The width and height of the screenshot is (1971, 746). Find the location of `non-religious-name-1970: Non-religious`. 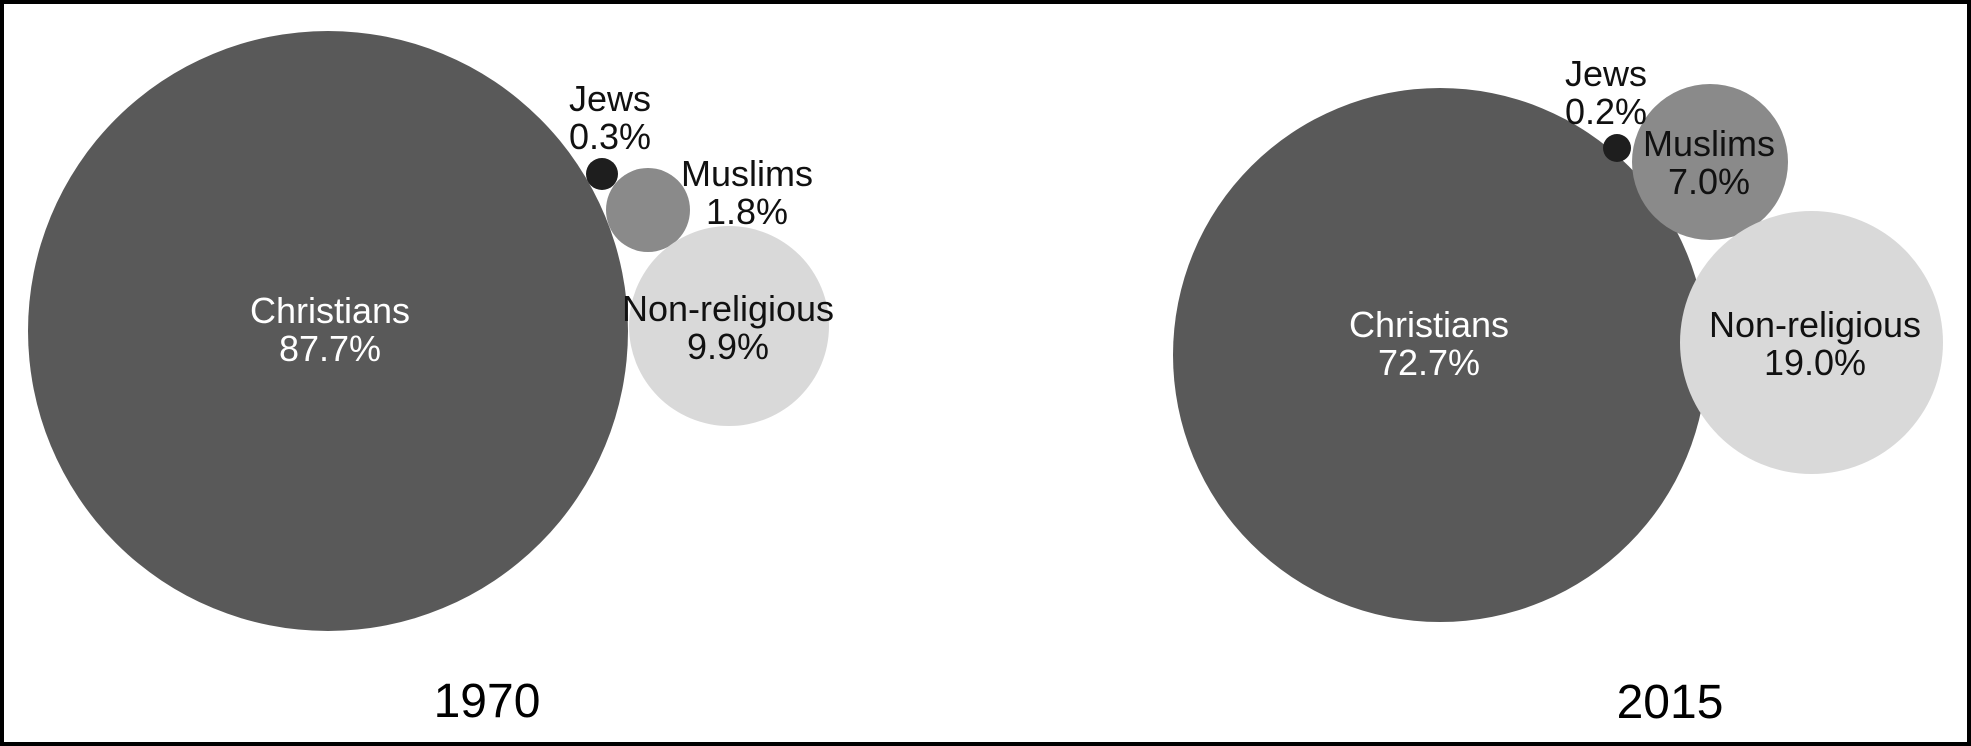

non-religious-name-1970: Non-religious is located at coordinates (728, 308).